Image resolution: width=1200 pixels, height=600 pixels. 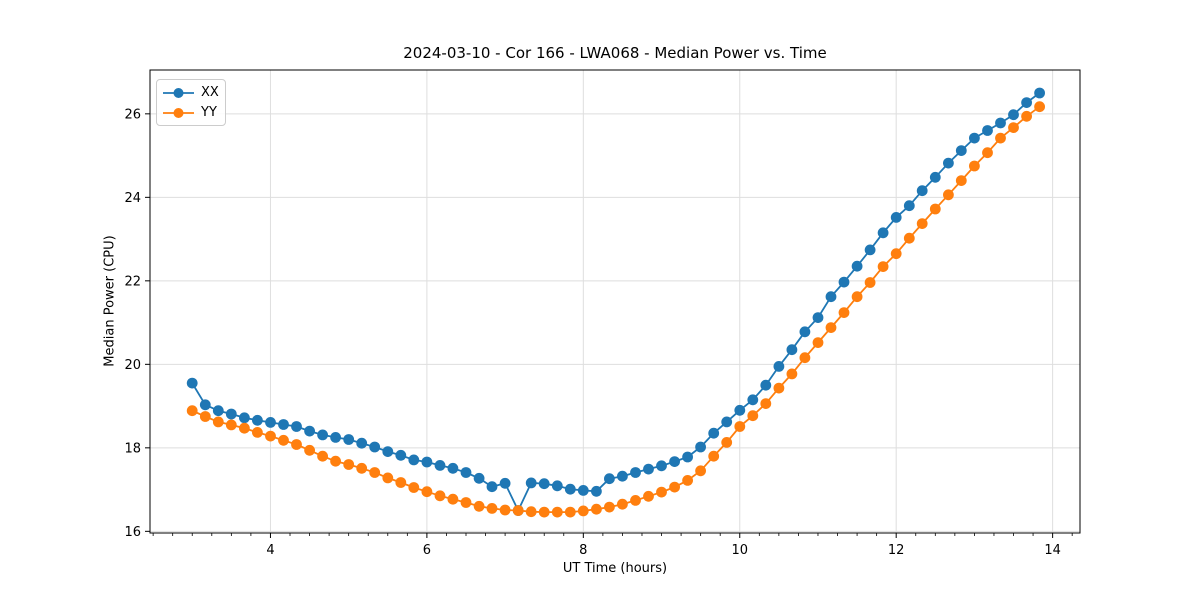 I want to click on y-tick-label: 20, so click(x=132, y=365).